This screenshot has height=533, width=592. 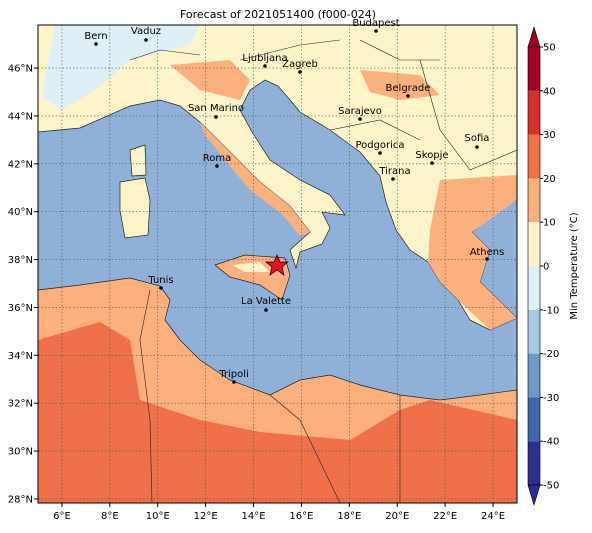 I want to click on city-label: Sarajevo, so click(x=360, y=111).